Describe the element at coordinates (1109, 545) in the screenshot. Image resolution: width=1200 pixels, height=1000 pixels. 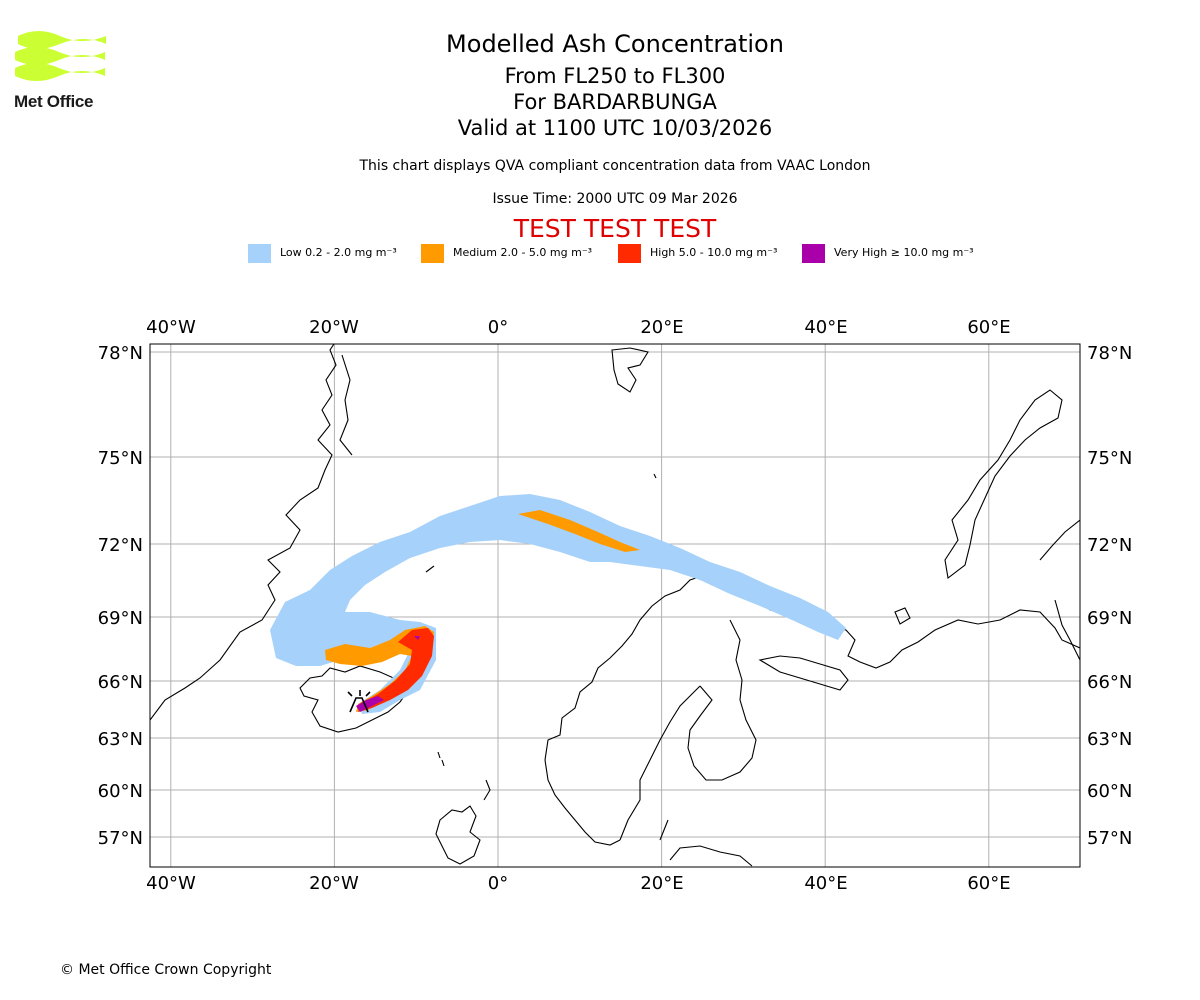
I see `lat-label-right-72n: 72°N` at that location.